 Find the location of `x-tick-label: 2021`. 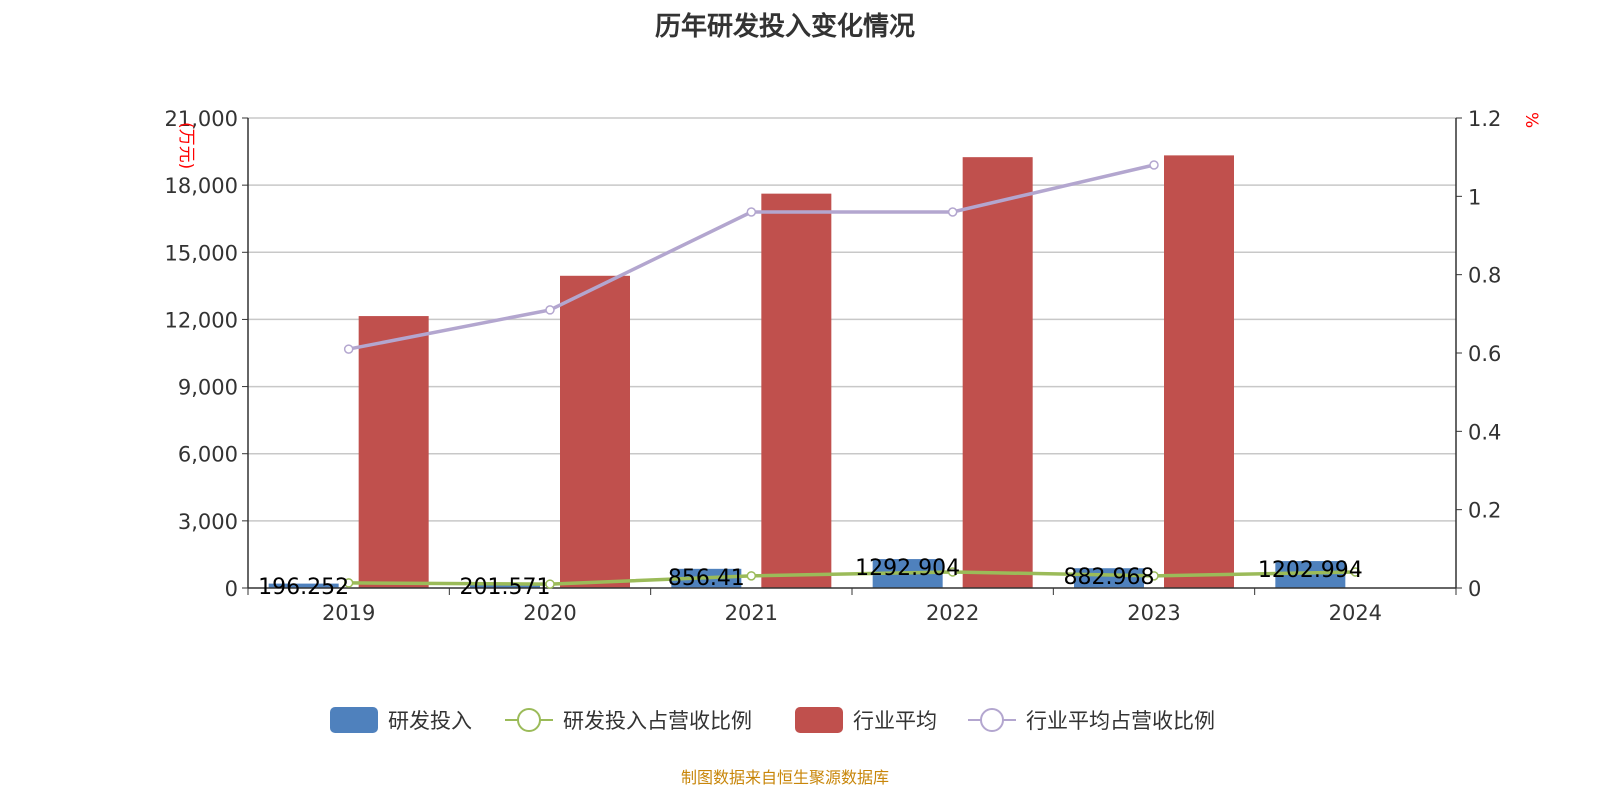

x-tick-label: 2021 is located at coordinates (751, 613).